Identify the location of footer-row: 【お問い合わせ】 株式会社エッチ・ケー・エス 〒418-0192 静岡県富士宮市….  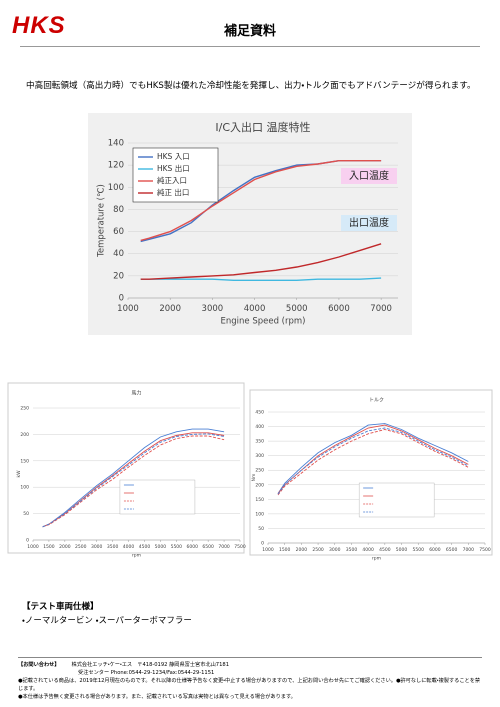
(250, 665).